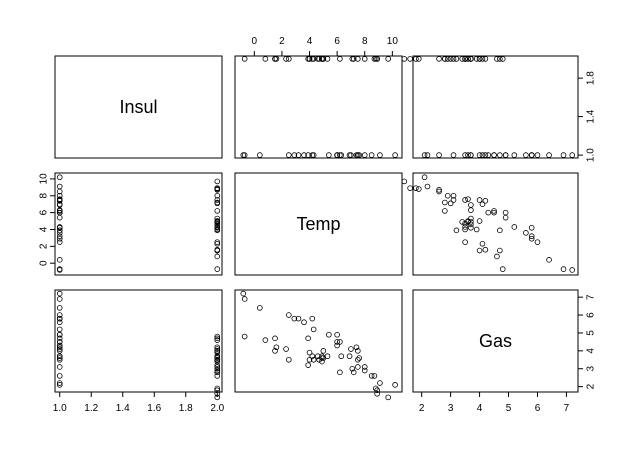 The height and width of the screenshot is (451, 636). I want to click on panel-gas-vs-insul, so click(138, 341).